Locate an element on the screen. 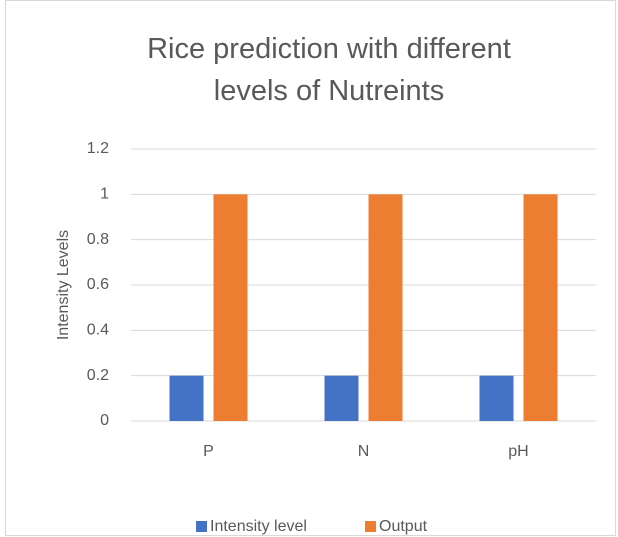  y-tick-label: 1 is located at coordinates (104, 194).